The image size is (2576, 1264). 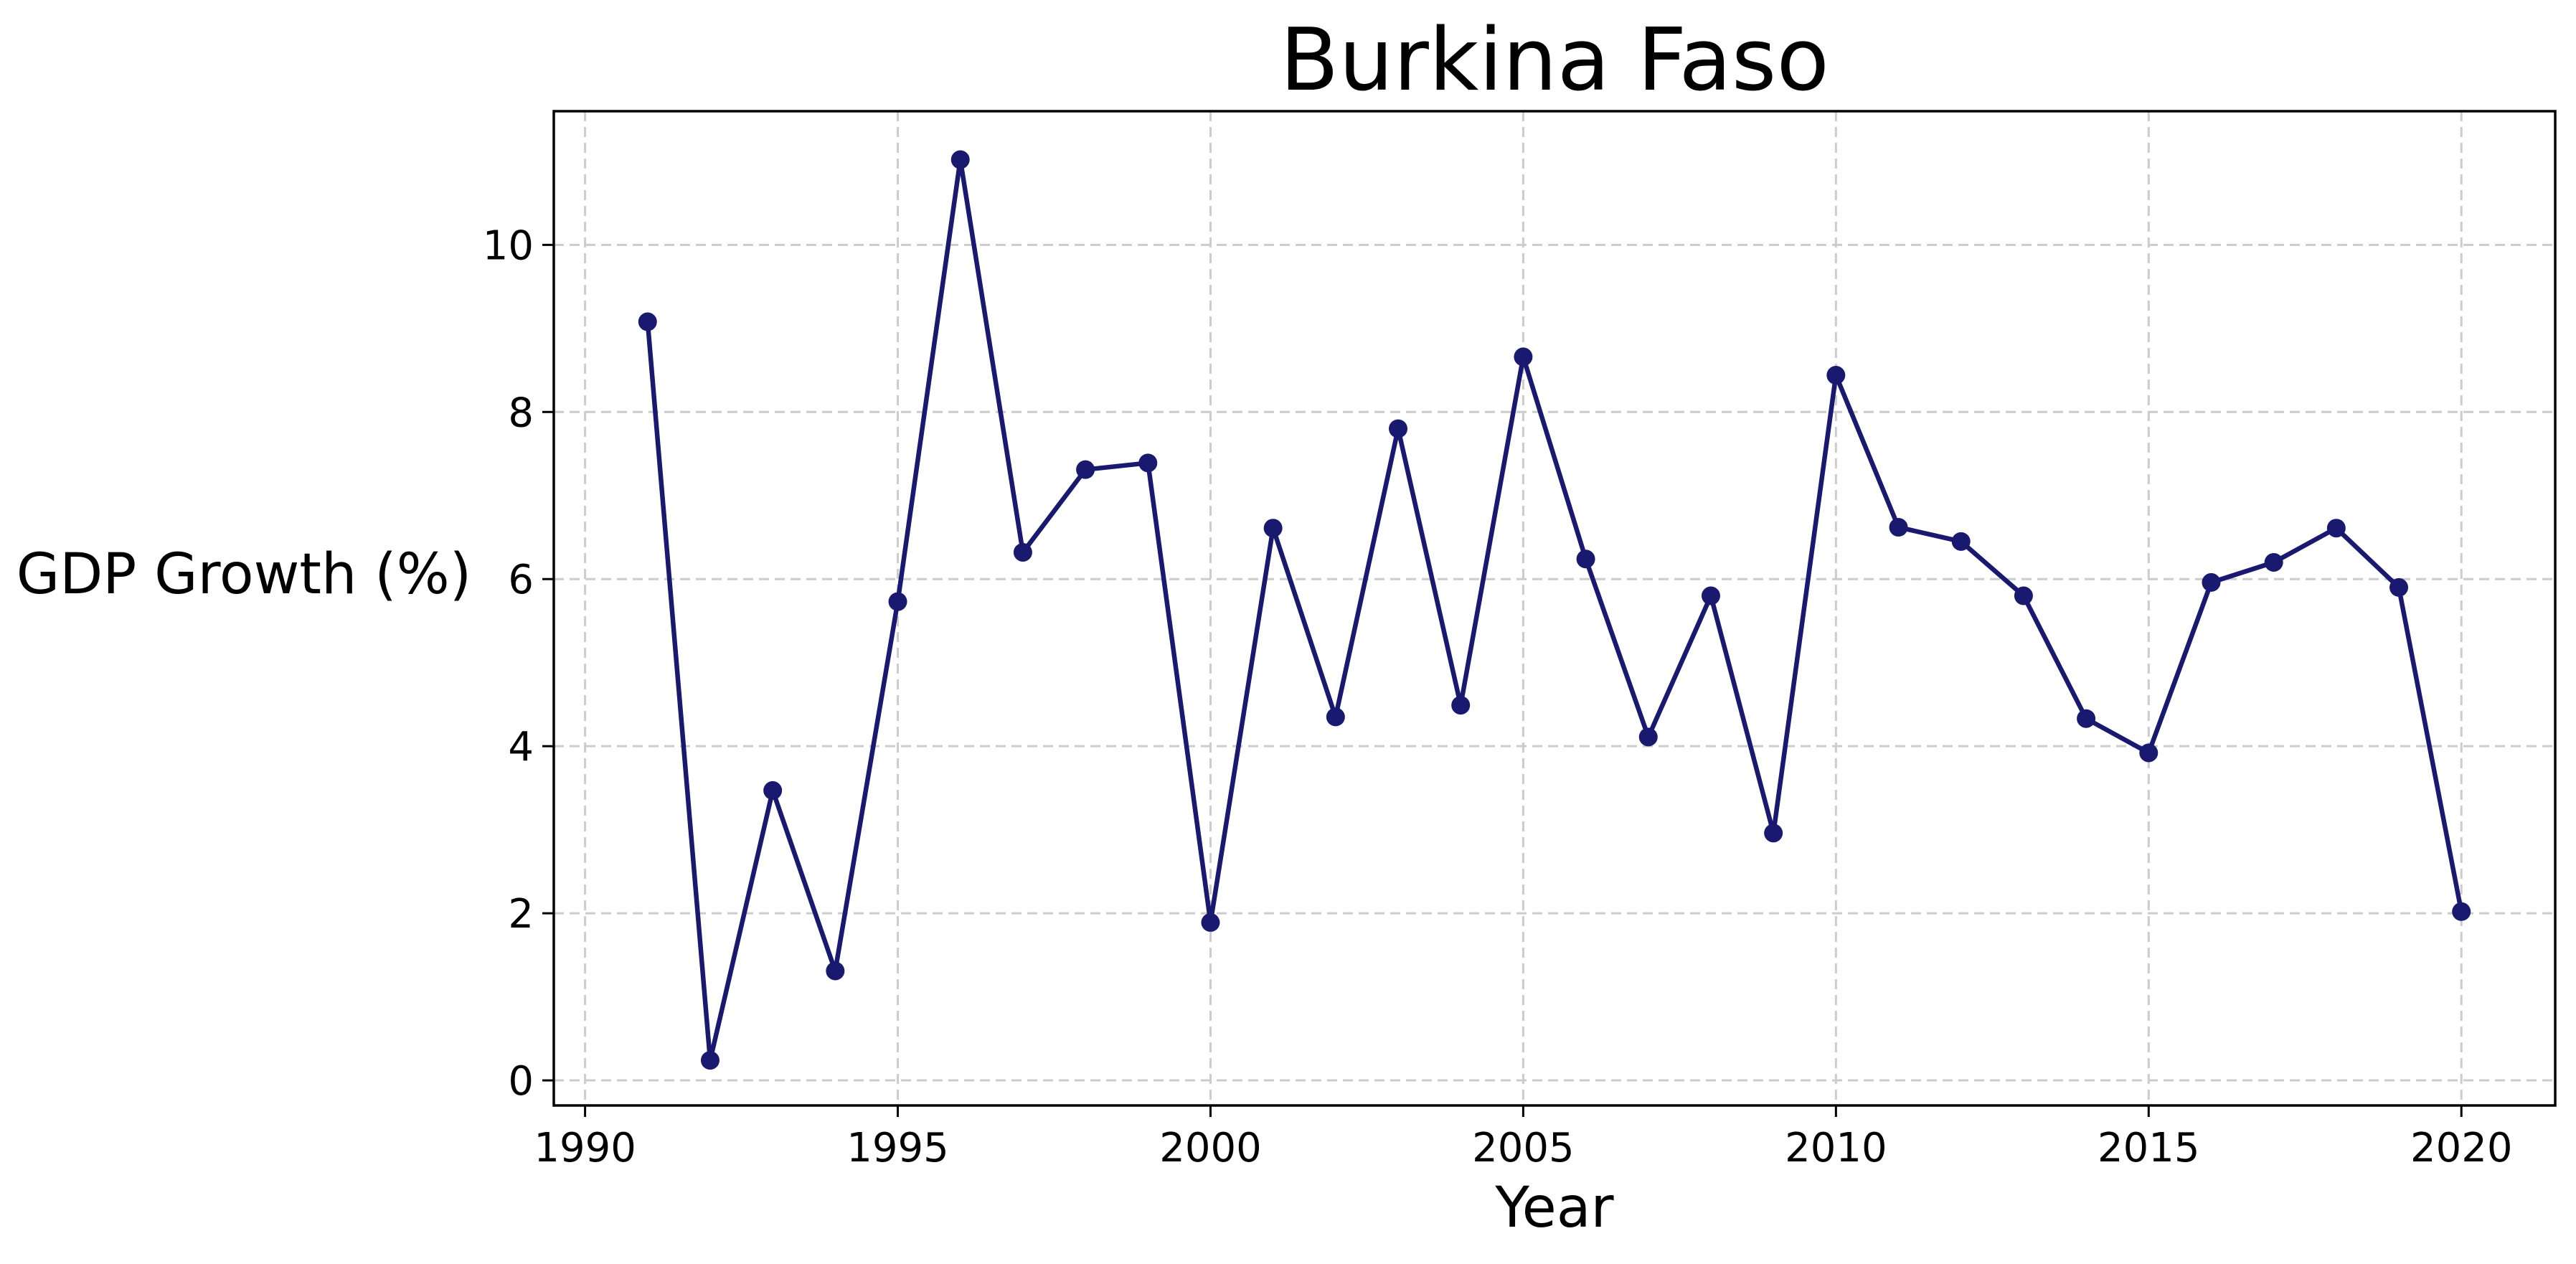 What do you see at coordinates (1554, 1208) in the screenshot?
I see `x-axis-label: Year` at bounding box center [1554, 1208].